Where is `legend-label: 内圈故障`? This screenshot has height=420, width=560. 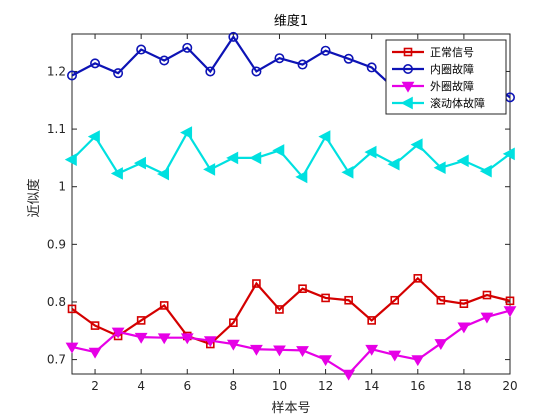
legend-label: 内圈故障 is located at coordinates (452, 69).